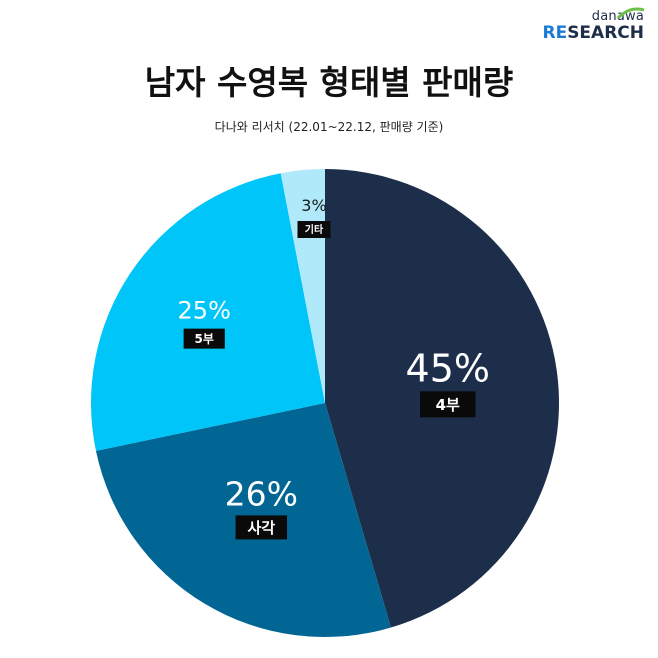 This screenshot has height=658, width=658. Describe the element at coordinates (605, 33) in the screenshot. I see `logo-research-rest: SEARCH` at that location.